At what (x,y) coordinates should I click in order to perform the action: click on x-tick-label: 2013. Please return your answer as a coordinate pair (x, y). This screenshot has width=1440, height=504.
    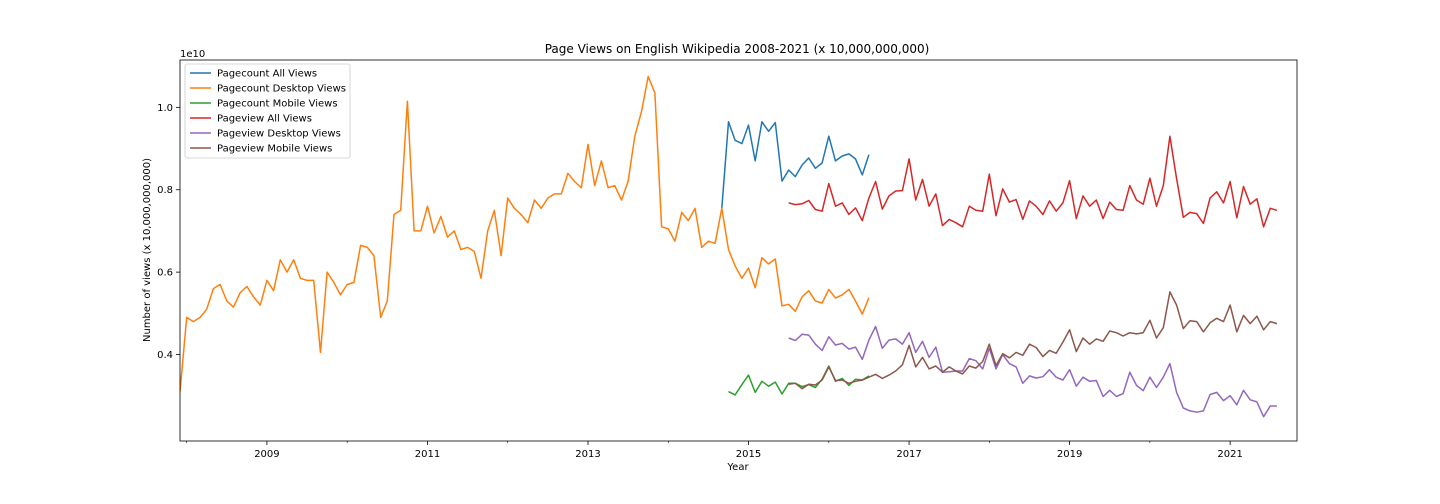
    Looking at the image, I should click on (587, 454).